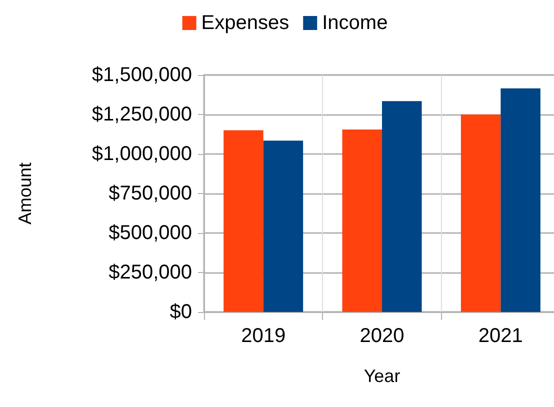 The image size is (554, 407). I want to click on legend-label: Income, so click(355, 23).